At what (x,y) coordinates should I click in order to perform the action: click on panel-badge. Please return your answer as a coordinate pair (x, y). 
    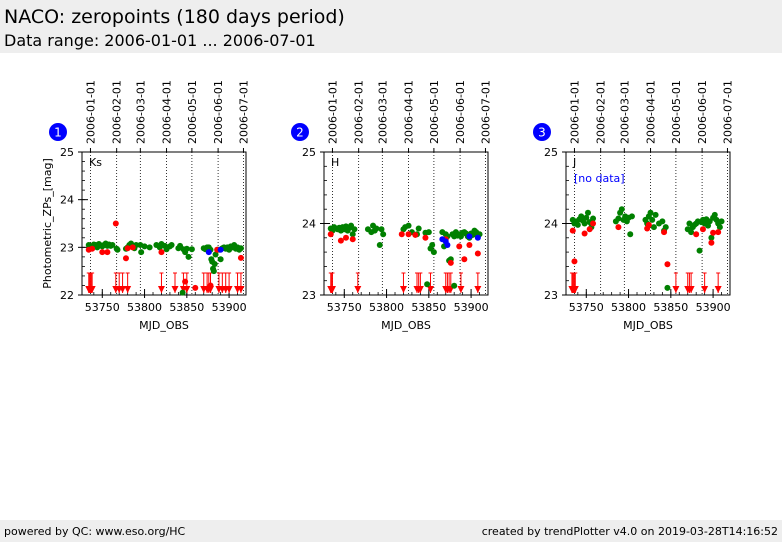
    Looking at the image, I should click on (58, 132).